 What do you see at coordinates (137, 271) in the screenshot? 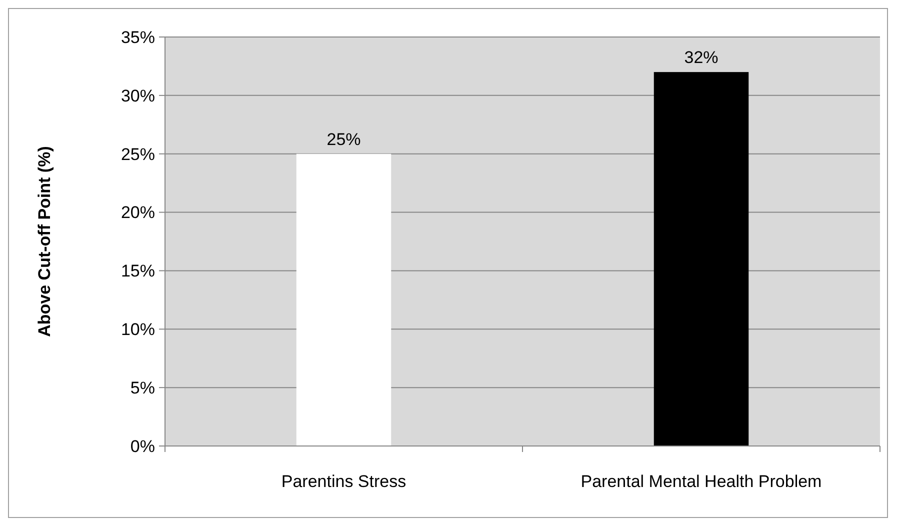
I see `y-tick-label: 15%` at bounding box center [137, 271].